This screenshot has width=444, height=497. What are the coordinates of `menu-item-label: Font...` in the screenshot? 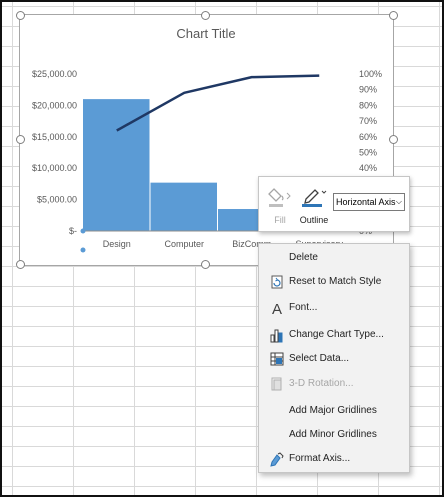 It's located at (303, 307).